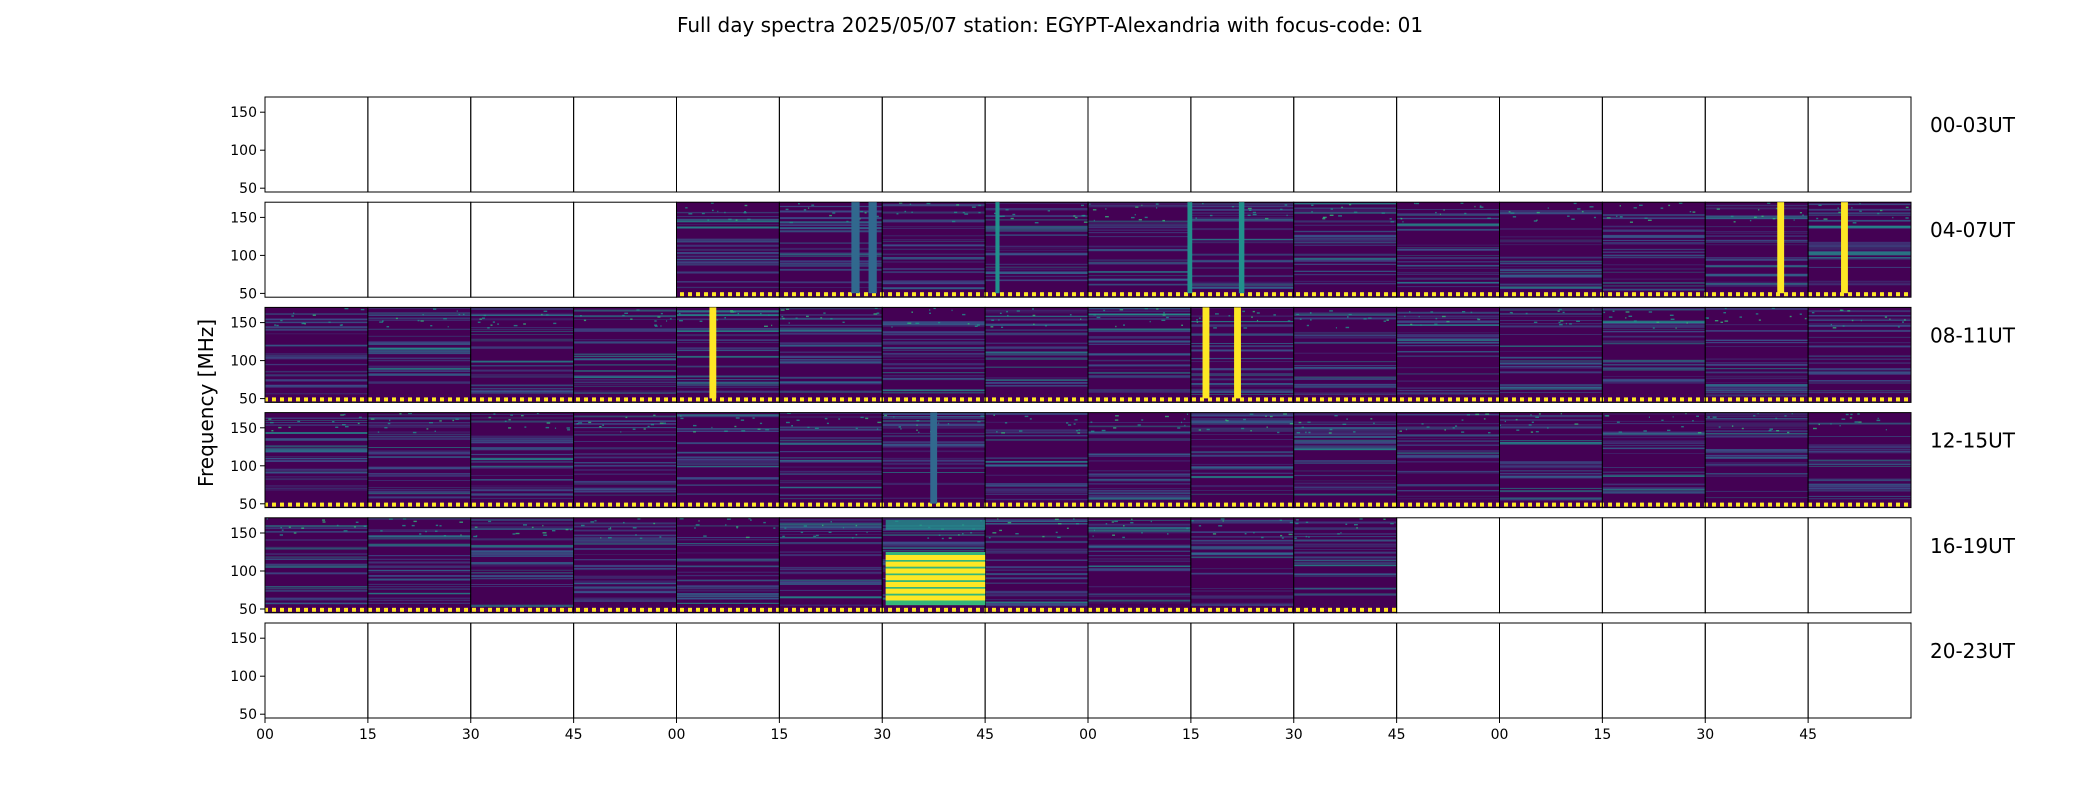  Describe the element at coordinates (248, 505) in the screenshot. I see `y-tick-label: 50` at that location.